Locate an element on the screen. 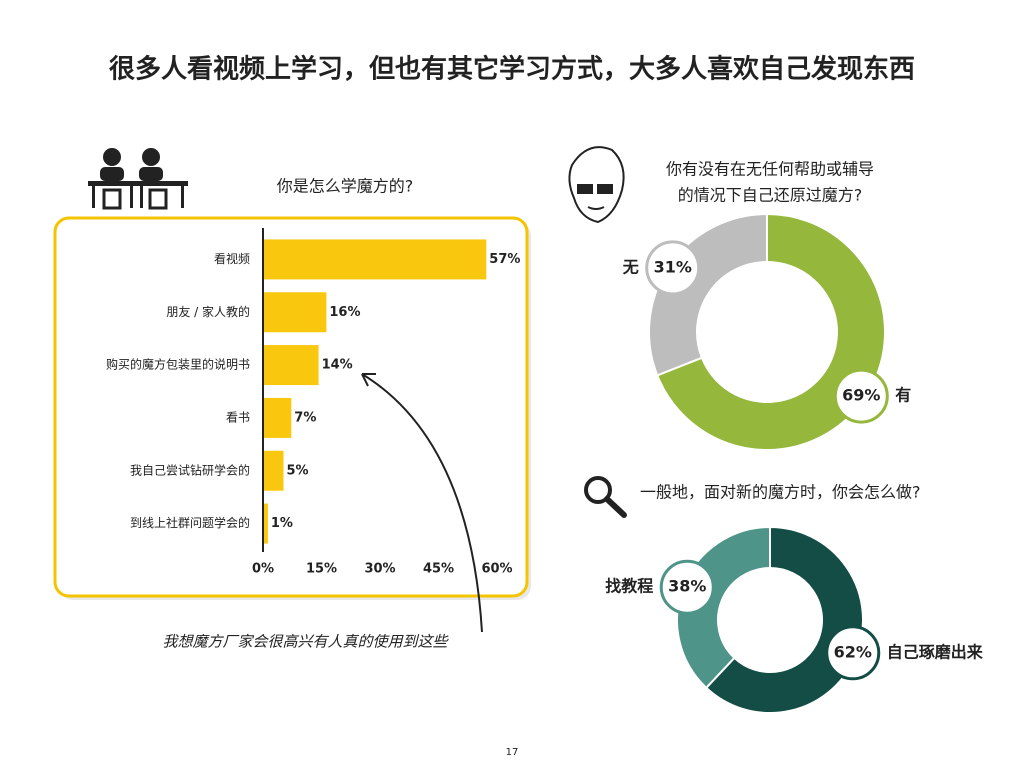  chart-title: 的情况下自己还原过魔方? is located at coordinates (770, 195).